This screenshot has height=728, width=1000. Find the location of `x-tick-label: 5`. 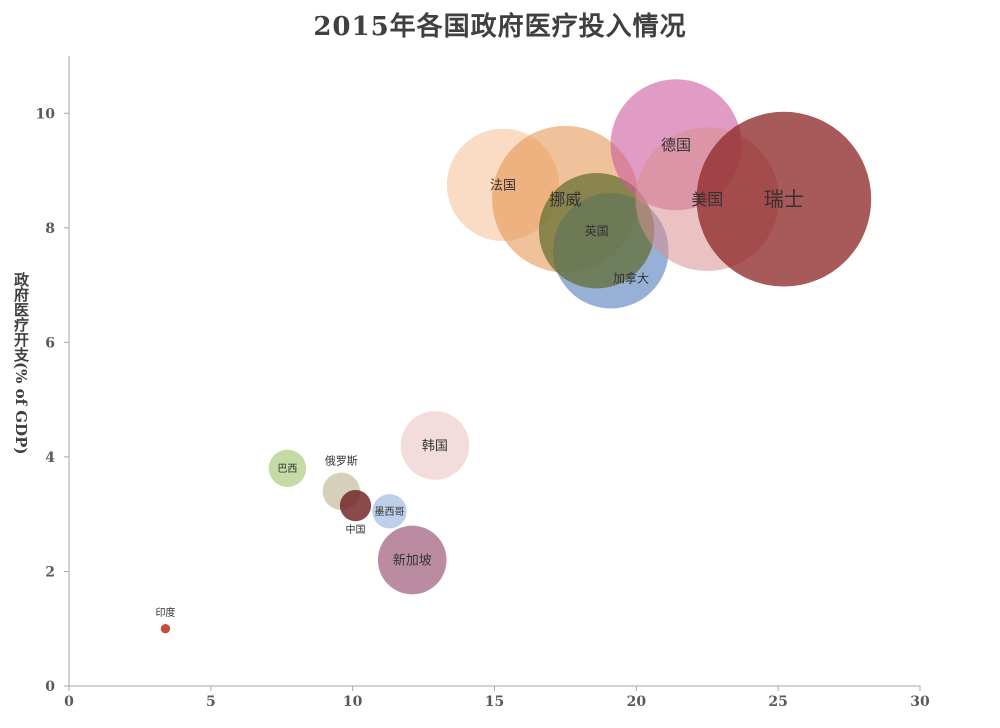

x-tick-label: 5 is located at coordinates (211, 702).